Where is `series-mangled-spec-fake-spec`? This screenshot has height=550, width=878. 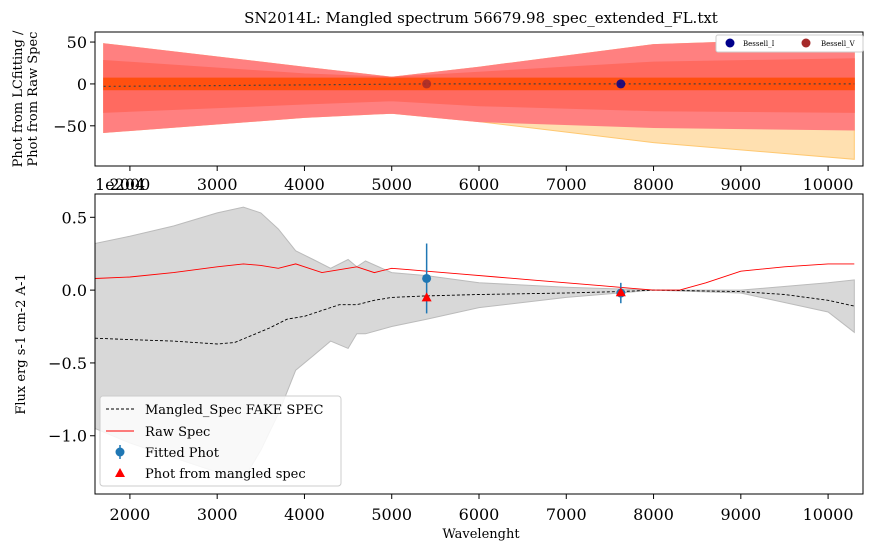
series-mangled-spec-fake-spec is located at coordinates (475, 317).